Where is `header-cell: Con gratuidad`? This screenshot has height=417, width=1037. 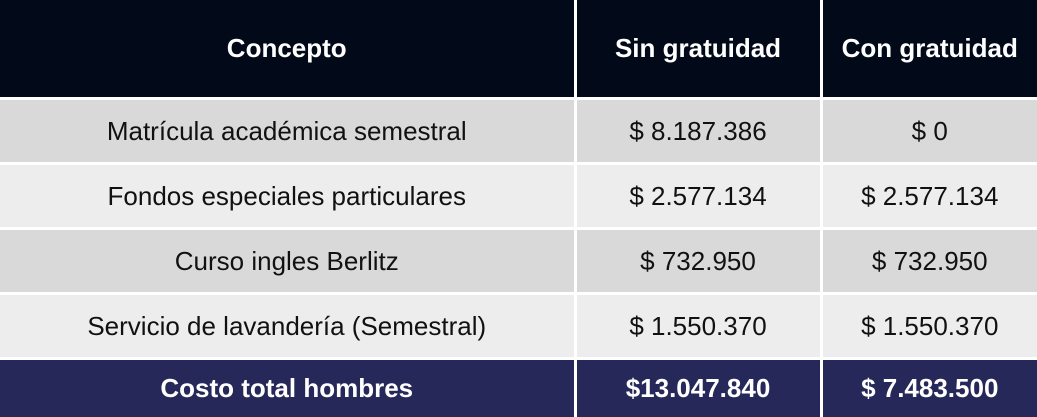 header-cell: Con gratuidad is located at coordinates (929, 49).